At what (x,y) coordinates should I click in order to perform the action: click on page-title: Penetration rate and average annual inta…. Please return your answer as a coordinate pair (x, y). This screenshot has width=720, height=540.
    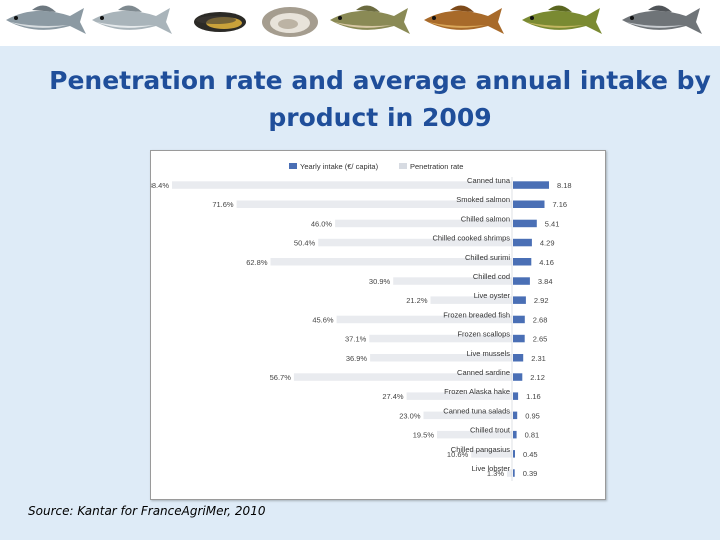
    Looking at the image, I should click on (380, 99).